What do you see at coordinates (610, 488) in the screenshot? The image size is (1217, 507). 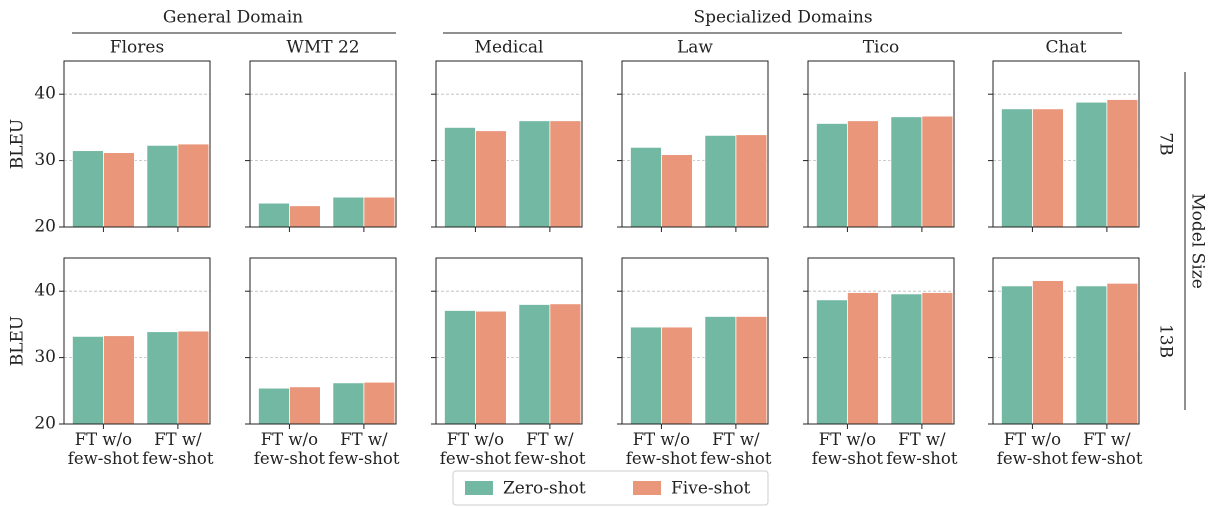 I see `legend-box` at bounding box center [610, 488].